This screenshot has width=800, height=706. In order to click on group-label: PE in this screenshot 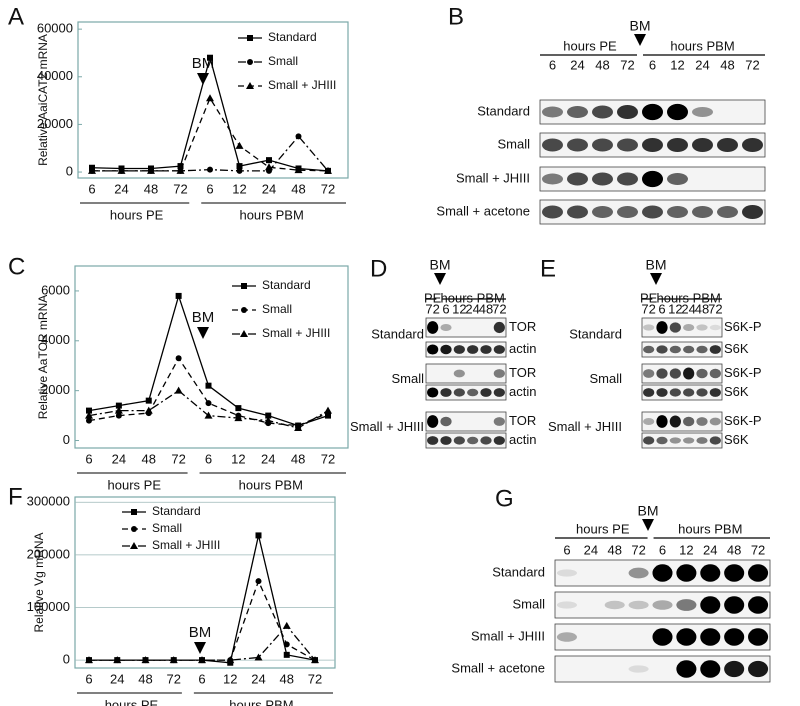, I will do `click(433, 297)`.